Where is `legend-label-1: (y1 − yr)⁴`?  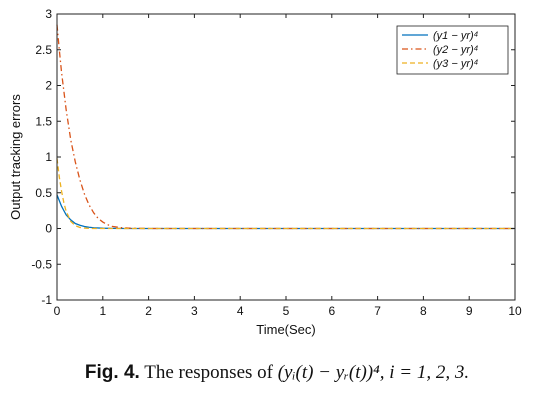
legend-label-1: (y1 − yr)⁴ is located at coordinates (456, 36).